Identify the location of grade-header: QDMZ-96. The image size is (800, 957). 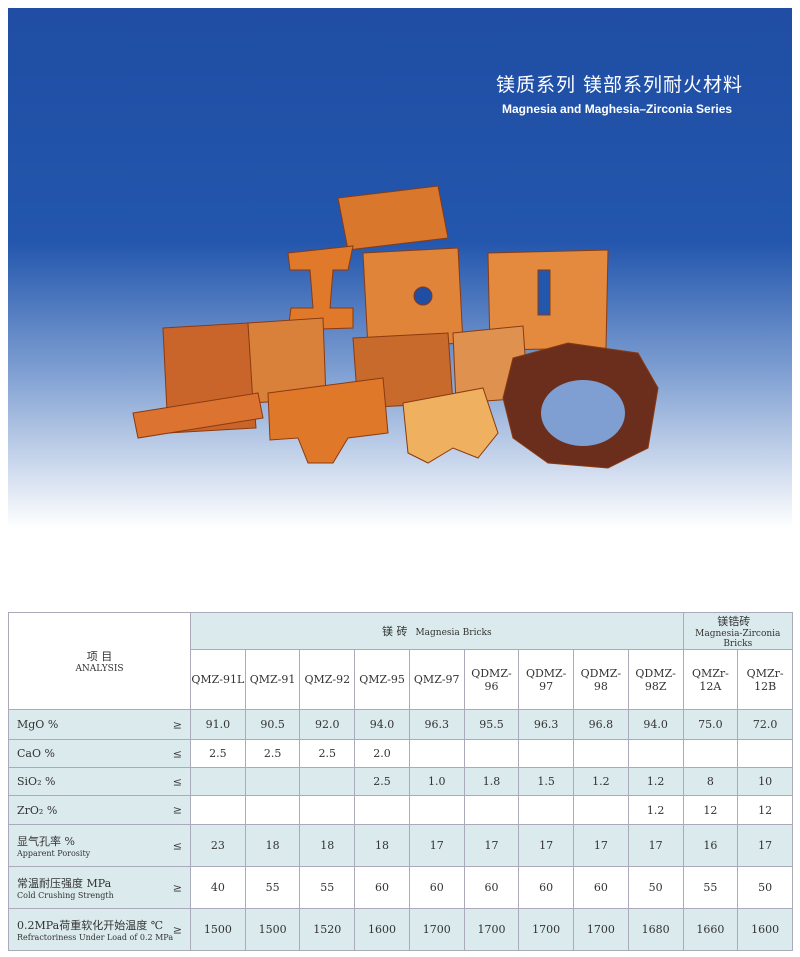
(491, 679).